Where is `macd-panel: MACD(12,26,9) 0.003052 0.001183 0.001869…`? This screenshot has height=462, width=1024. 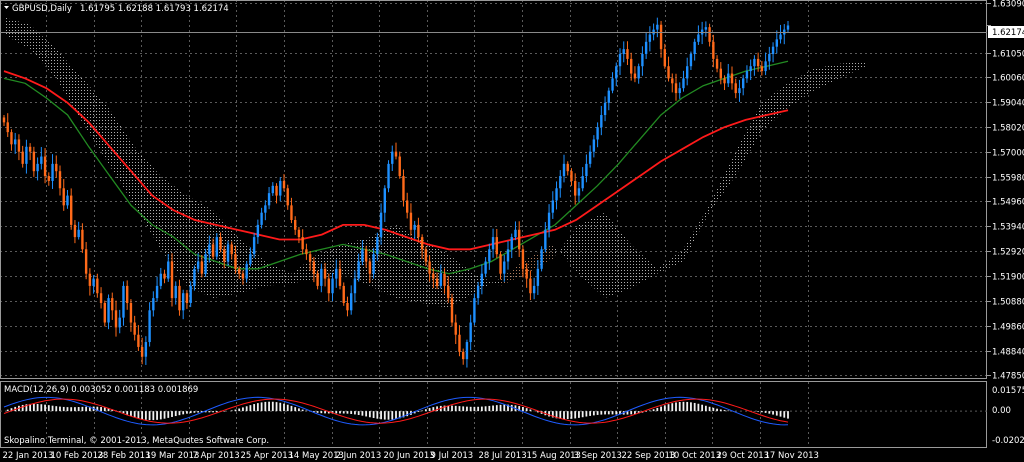
macd-panel: MACD(12,26,9) 0.003052 0.001183 0.001869… is located at coordinates (512, 414).